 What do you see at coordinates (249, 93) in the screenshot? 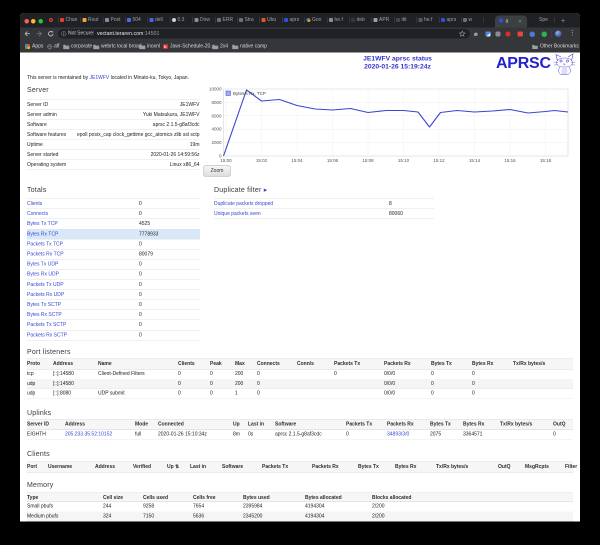
I see `svg-text: Bytes/s Rx, TCP` at bounding box center [249, 93].